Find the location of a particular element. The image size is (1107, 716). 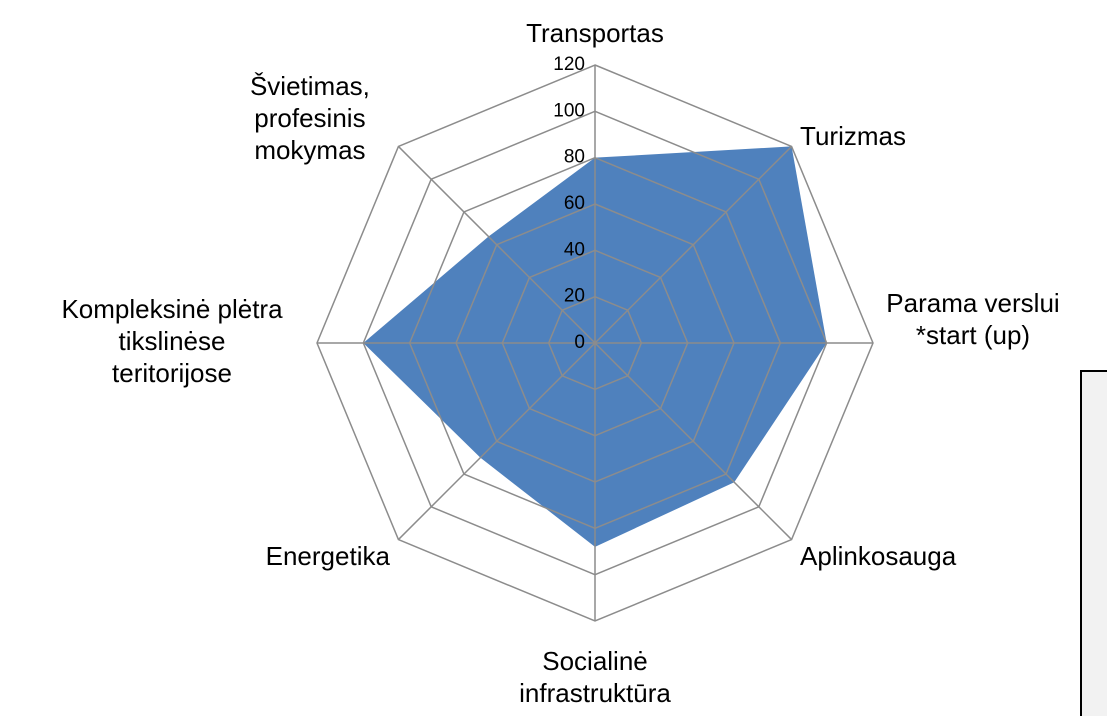

y-tick-label: 0 is located at coordinates (579, 342).